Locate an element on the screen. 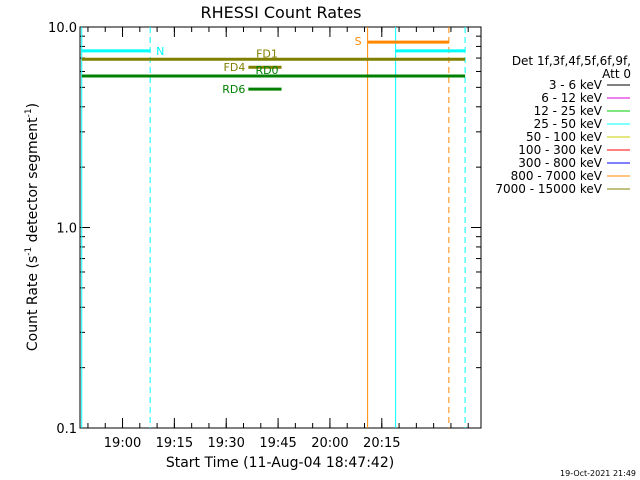 The height and width of the screenshot is (480, 640). x-tick-label: 20:15 is located at coordinates (381, 443).